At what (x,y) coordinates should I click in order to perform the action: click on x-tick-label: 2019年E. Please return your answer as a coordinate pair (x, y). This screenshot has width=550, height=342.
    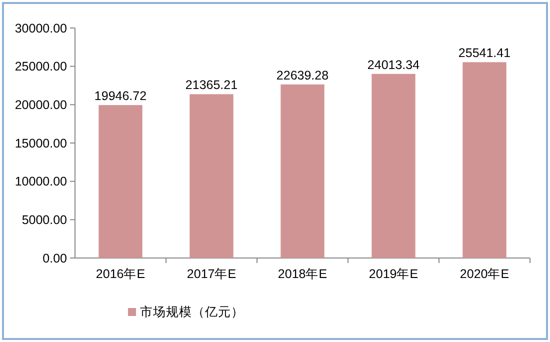
    Looking at the image, I should click on (393, 274).